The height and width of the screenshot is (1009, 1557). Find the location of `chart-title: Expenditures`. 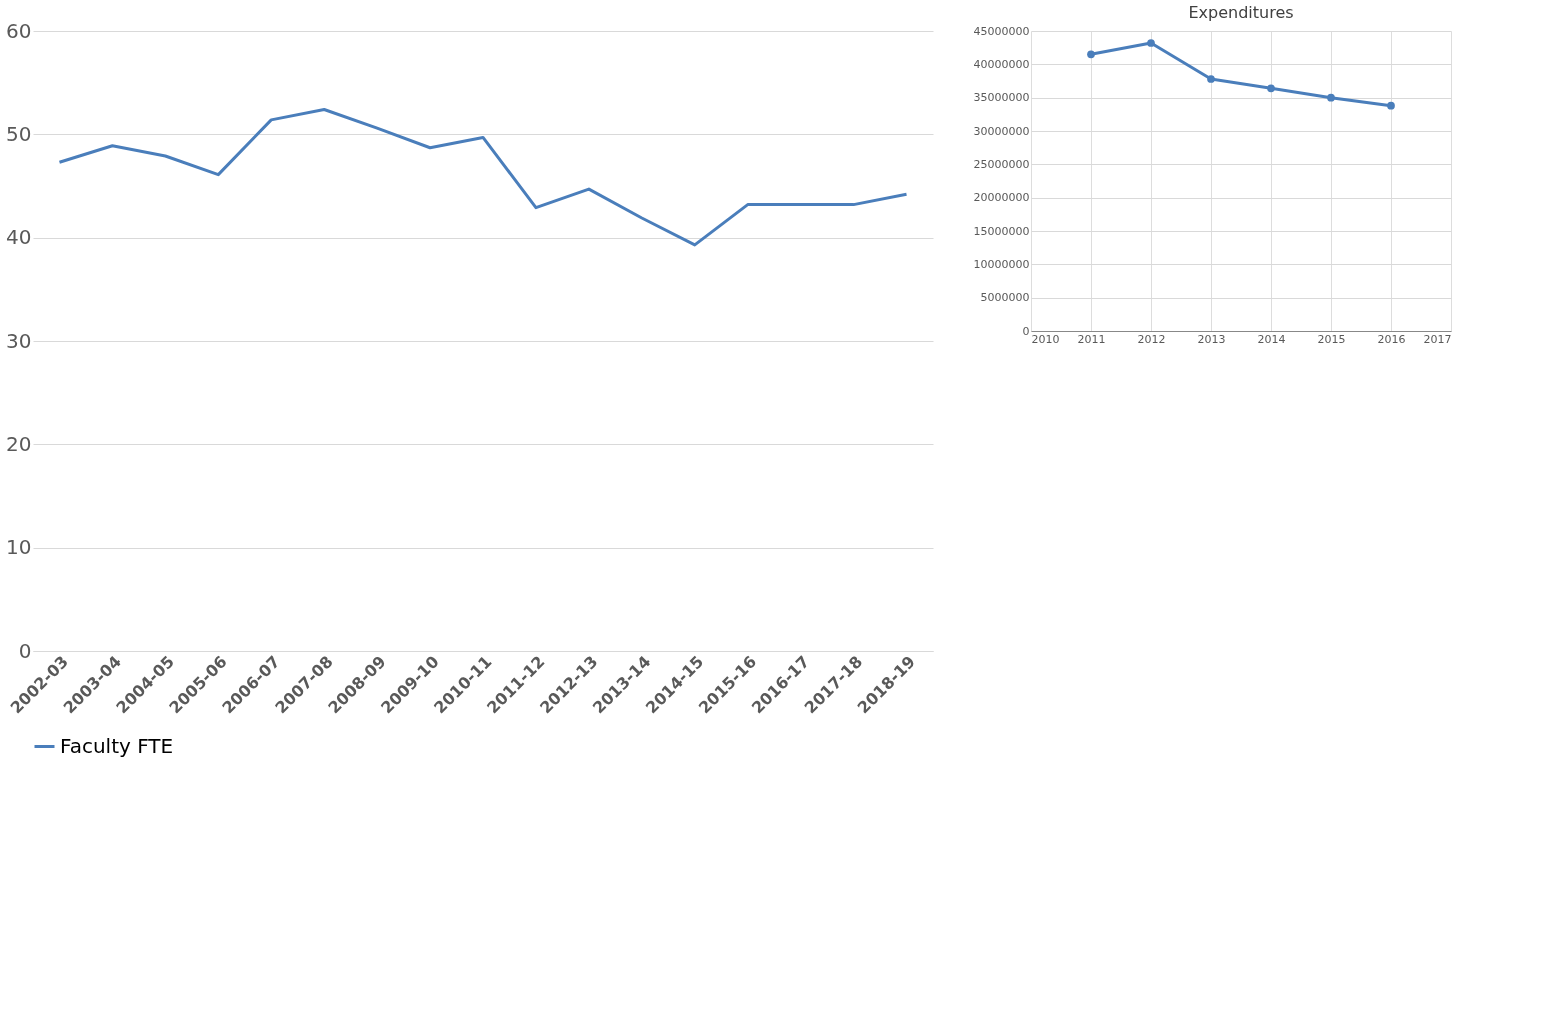

chart-title: Expenditures is located at coordinates (1241, 12).